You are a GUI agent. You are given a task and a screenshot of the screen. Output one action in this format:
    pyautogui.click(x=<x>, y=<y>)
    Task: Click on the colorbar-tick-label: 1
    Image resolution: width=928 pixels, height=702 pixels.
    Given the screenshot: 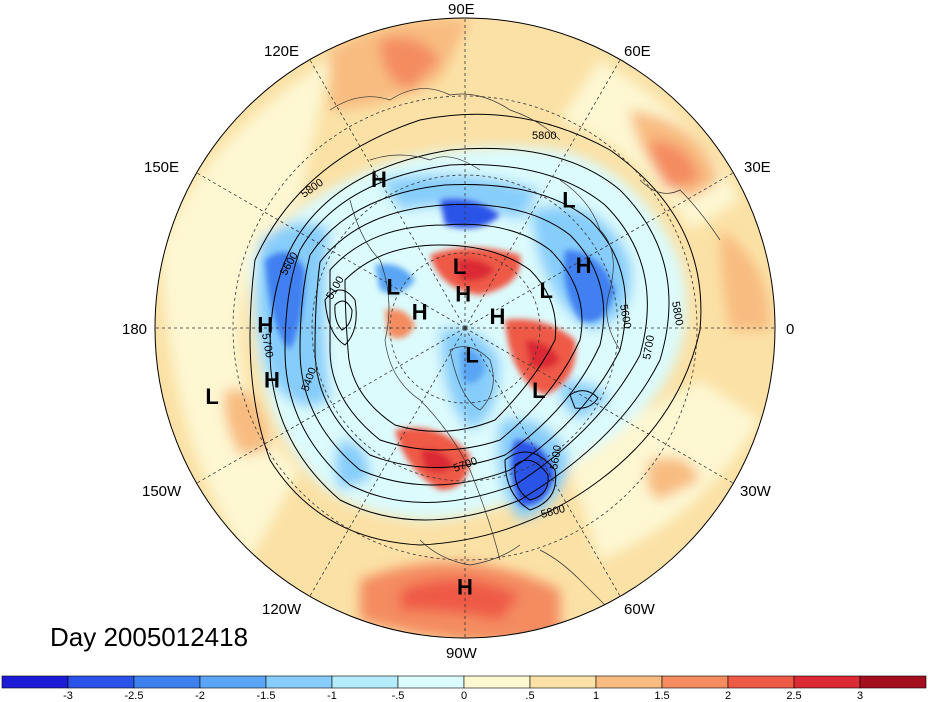 What is the action you would take?
    pyautogui.click(x=596, y=696)
    